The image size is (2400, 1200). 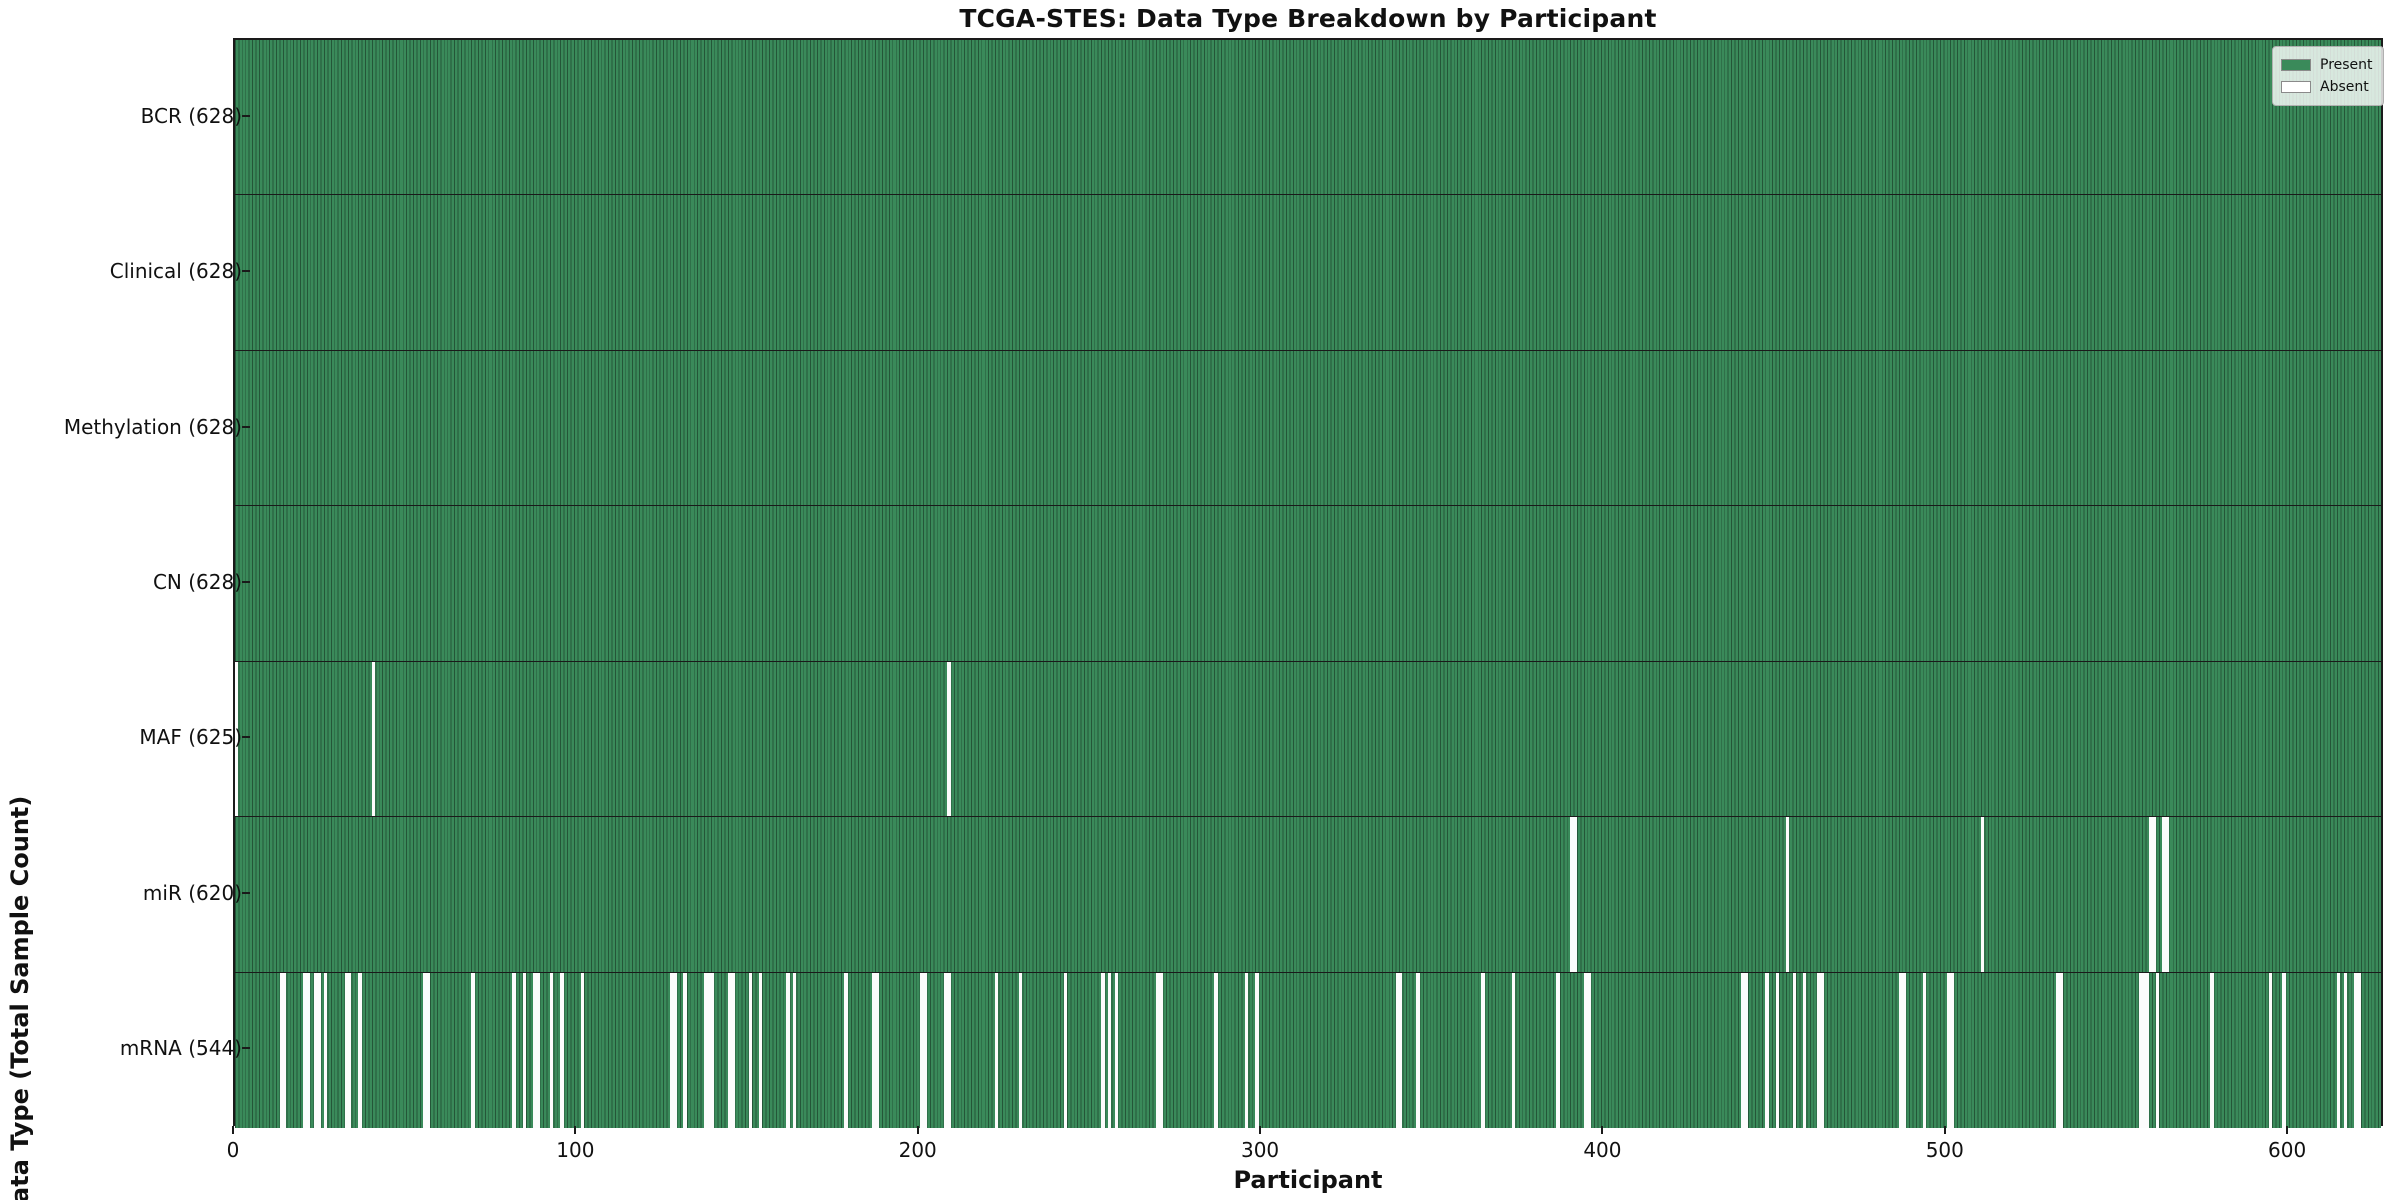 What do you see at coordinates (180, 1048) in the screenshot?
I see `y-tick-label-mrna: mRNA (544)` at bounding box center [180, 1048].